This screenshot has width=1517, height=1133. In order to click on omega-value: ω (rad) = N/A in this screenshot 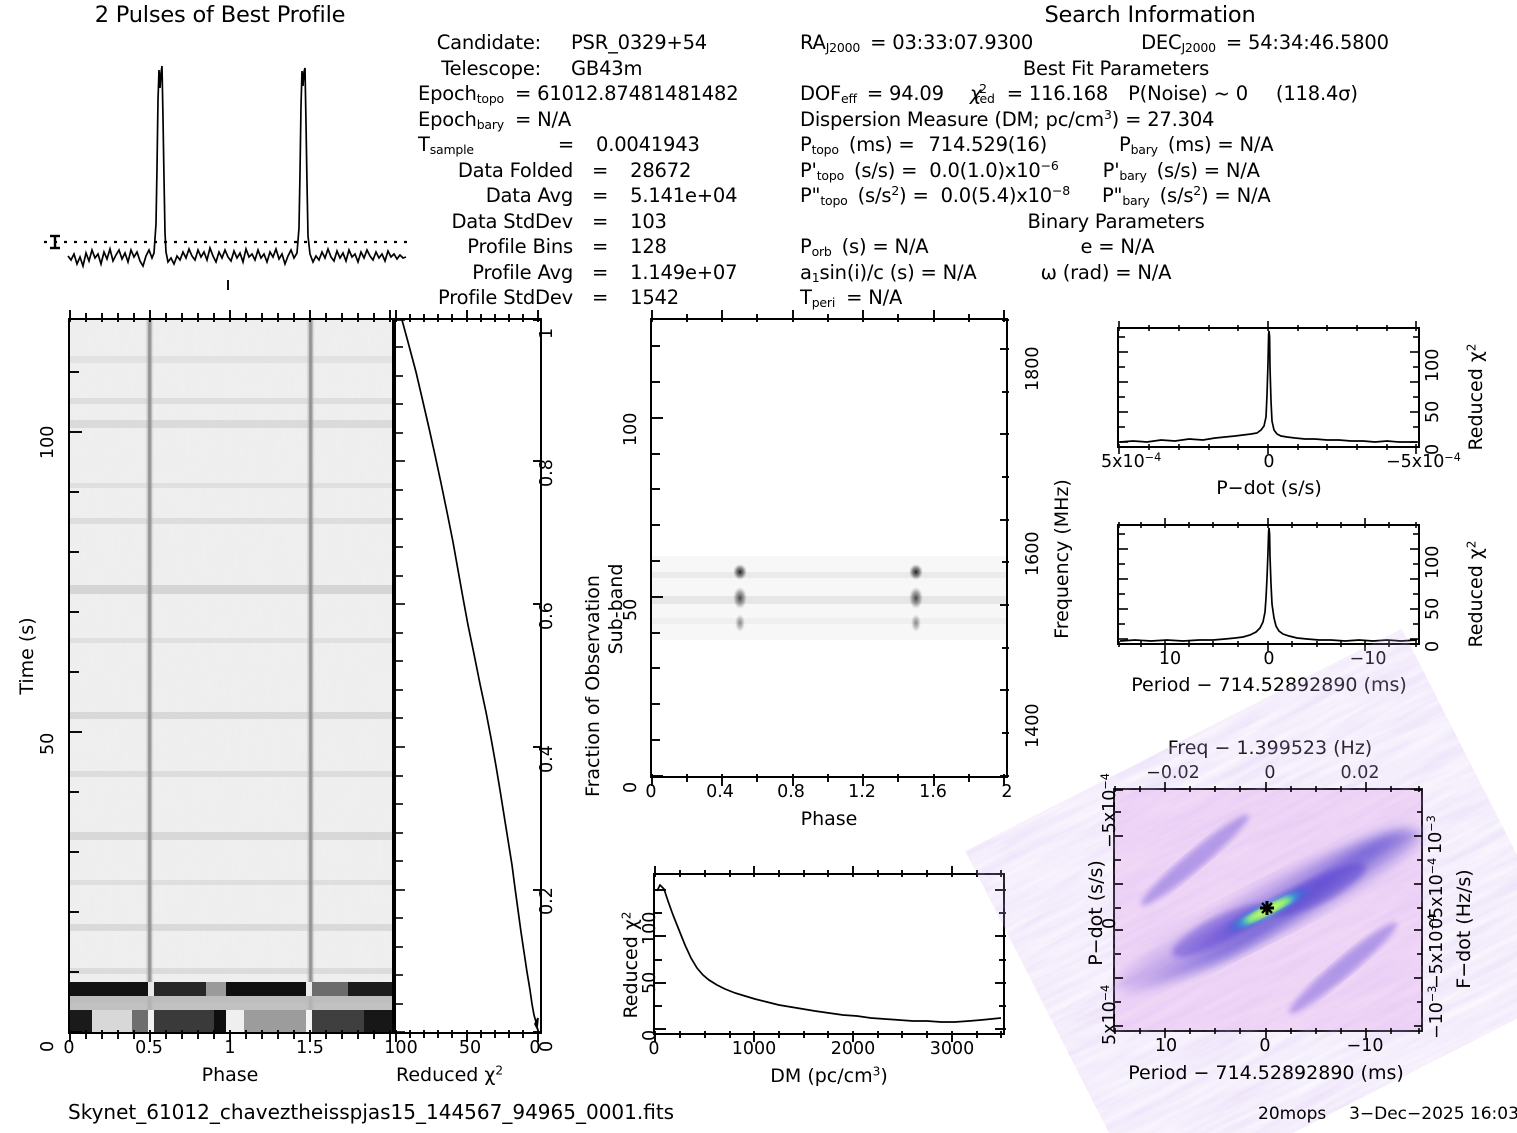, I will do `click(1106, 272)`.